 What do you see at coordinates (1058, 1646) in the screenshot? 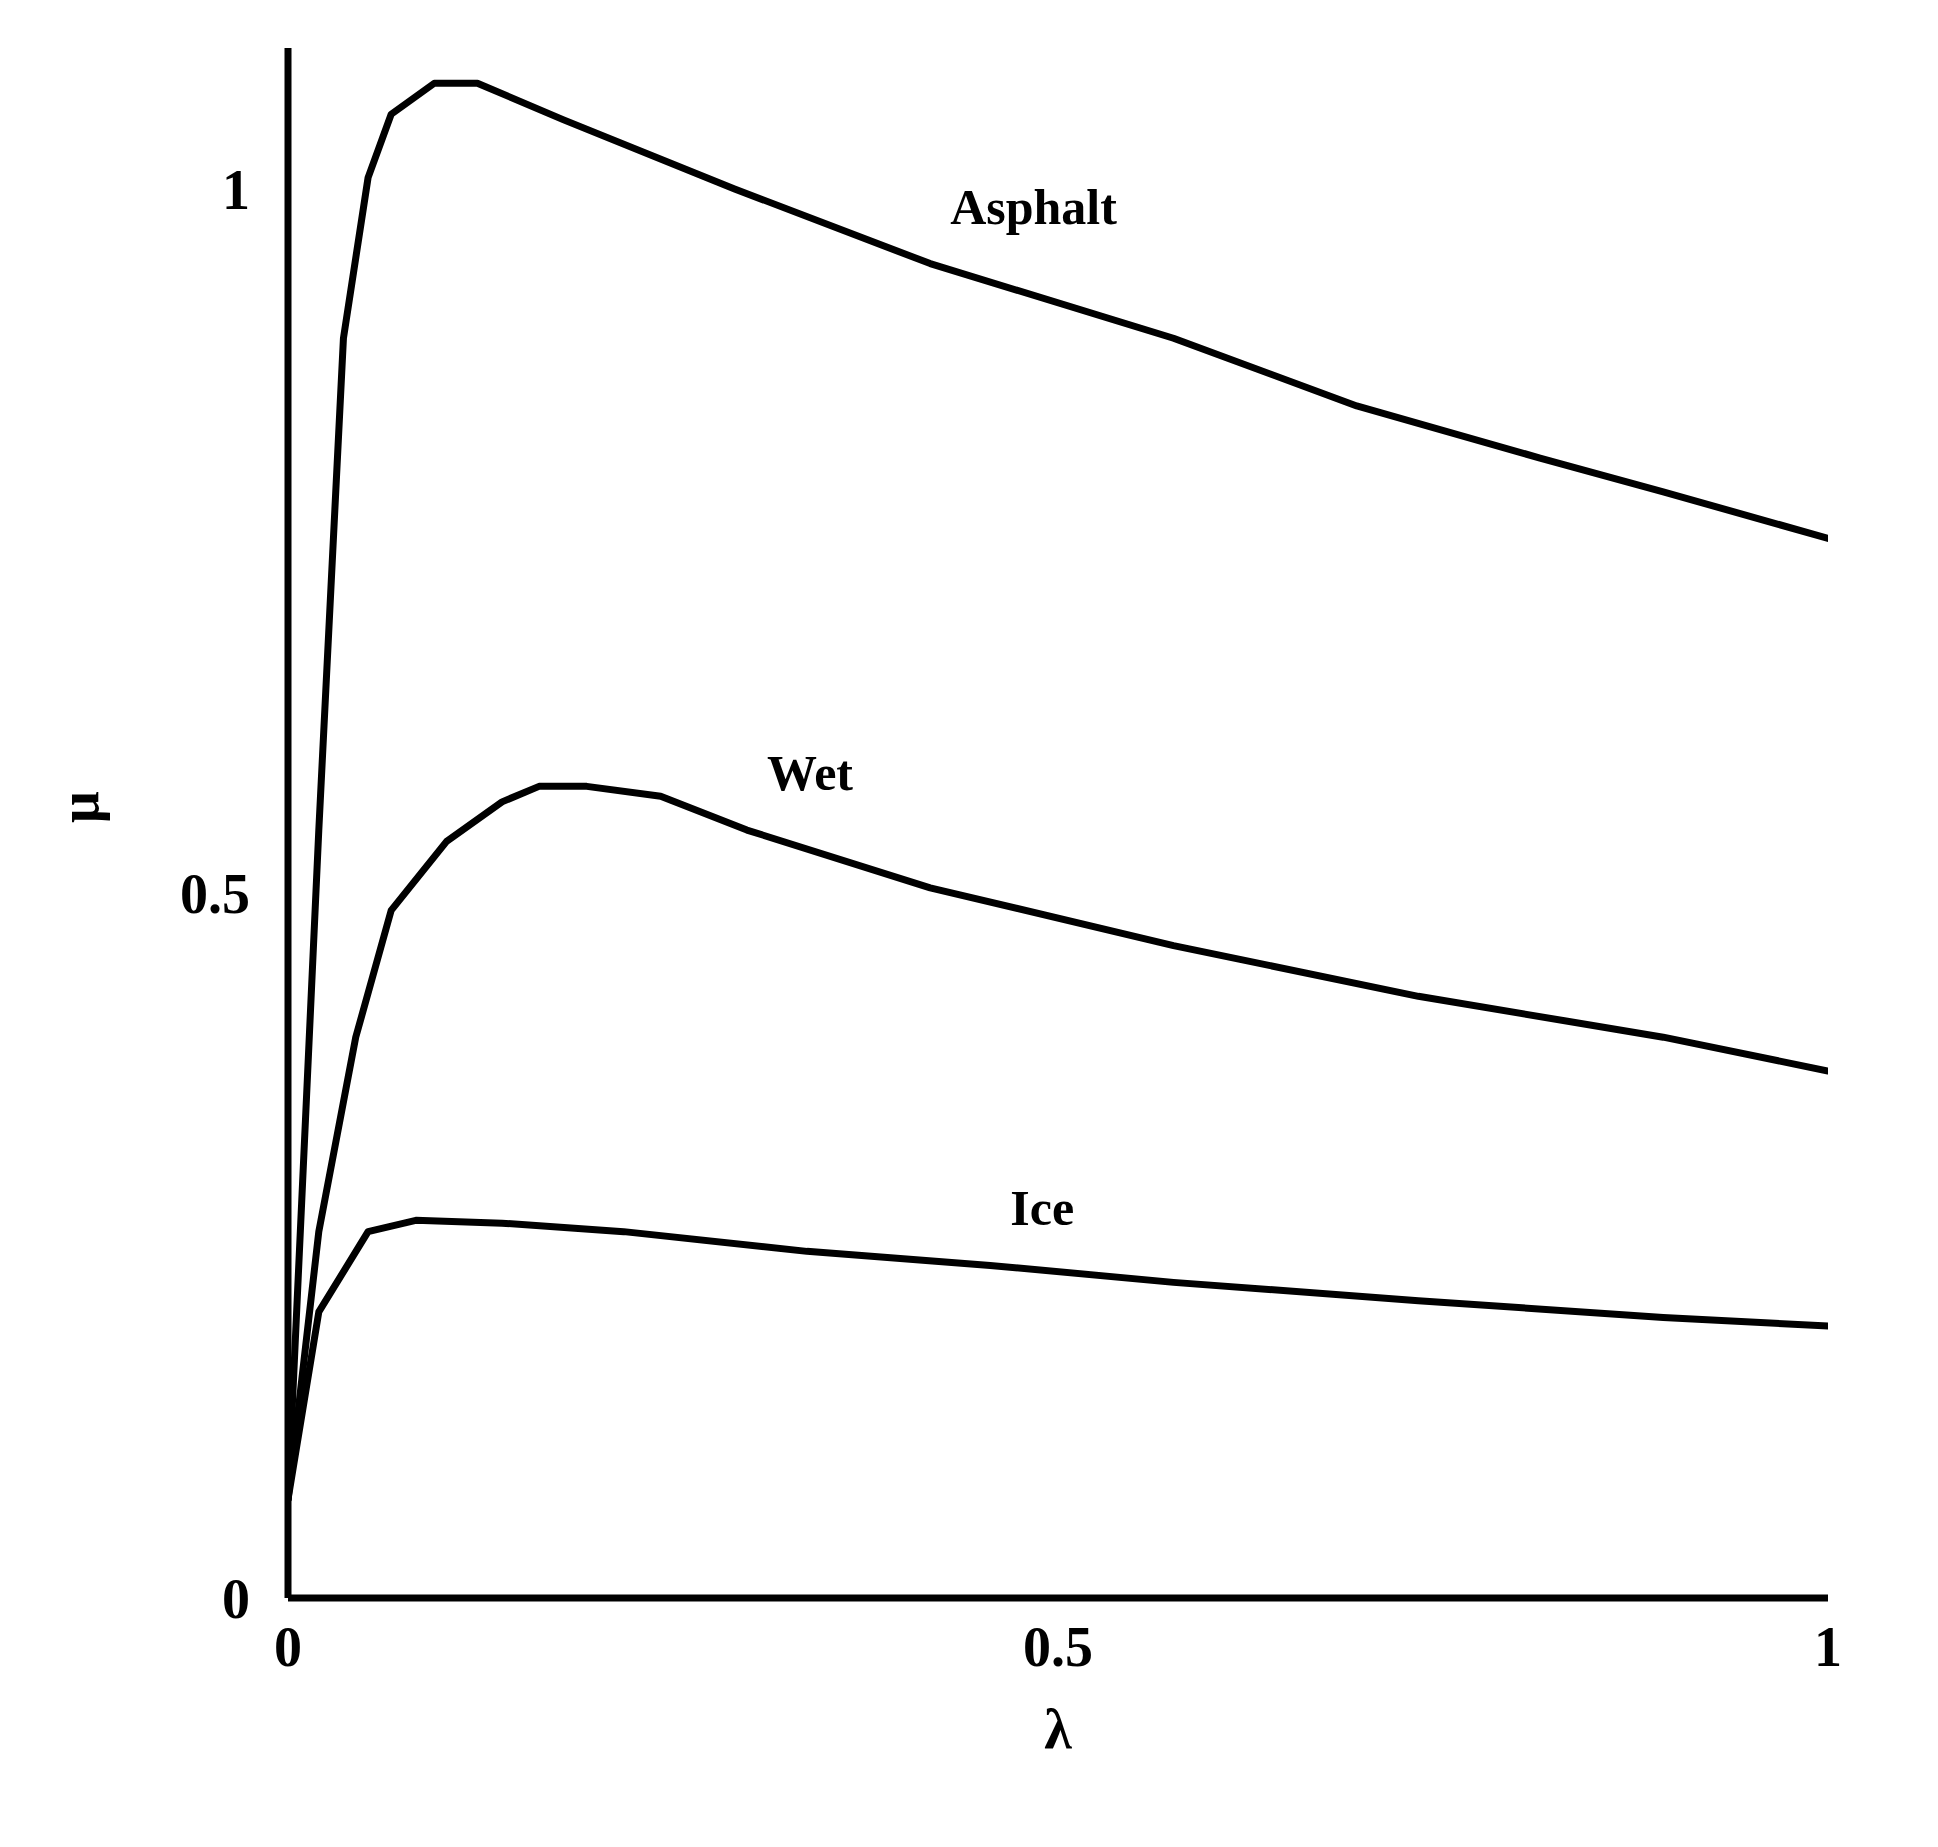
I see `x-tick-label: 0.5` at bounding box center [1058, 1646].